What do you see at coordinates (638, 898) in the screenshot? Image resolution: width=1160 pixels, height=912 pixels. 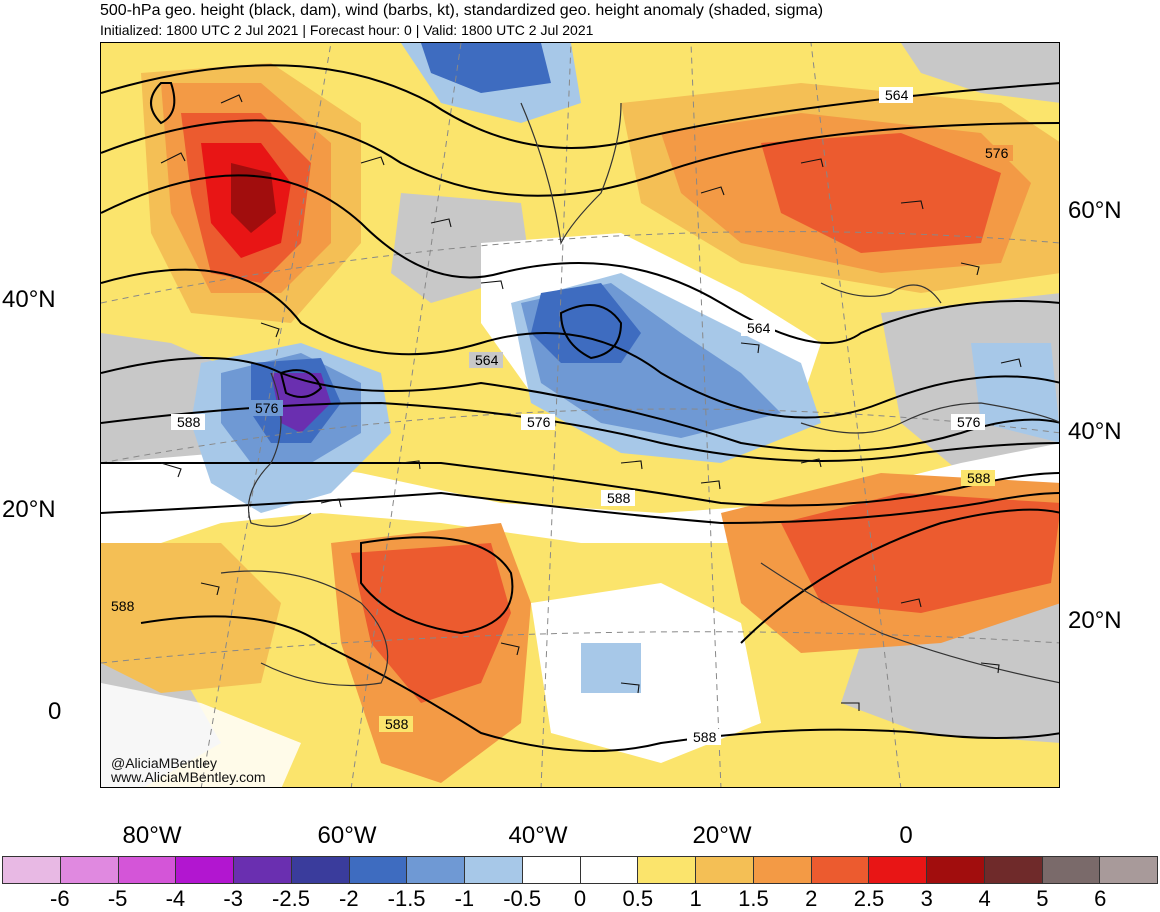 I see `colorbar-tick-label: 0.5` at bounding box center [638, 898].